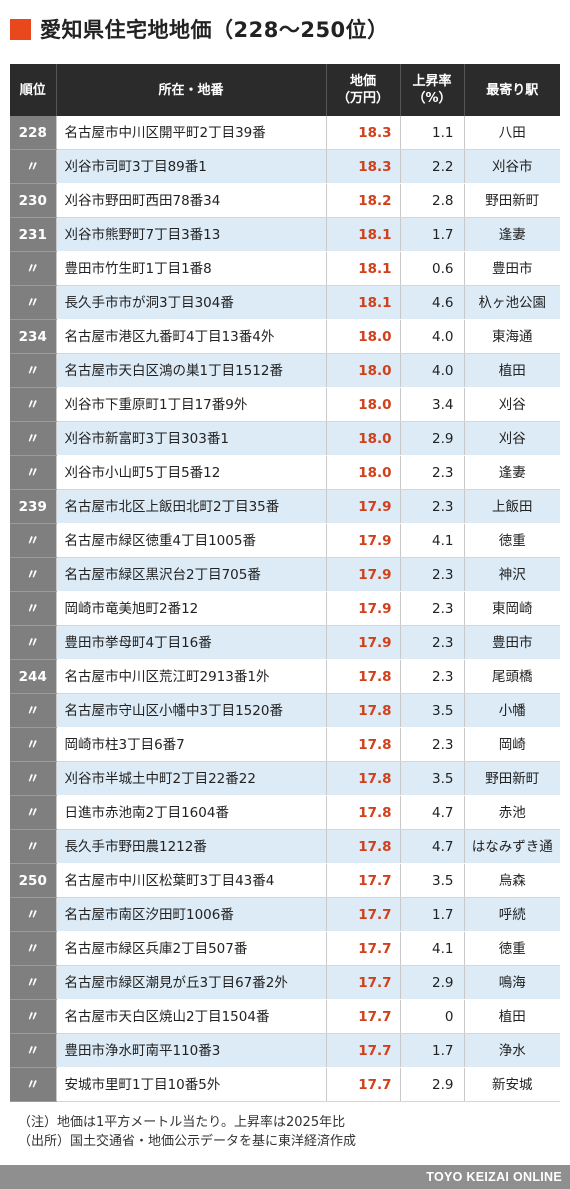 The width and height of the screenshot is (570, 1189). I want to click on table-row: 〃名古屋市天白区焼山2丁目1504番 17.7 0 植田, so click(285, 1016).